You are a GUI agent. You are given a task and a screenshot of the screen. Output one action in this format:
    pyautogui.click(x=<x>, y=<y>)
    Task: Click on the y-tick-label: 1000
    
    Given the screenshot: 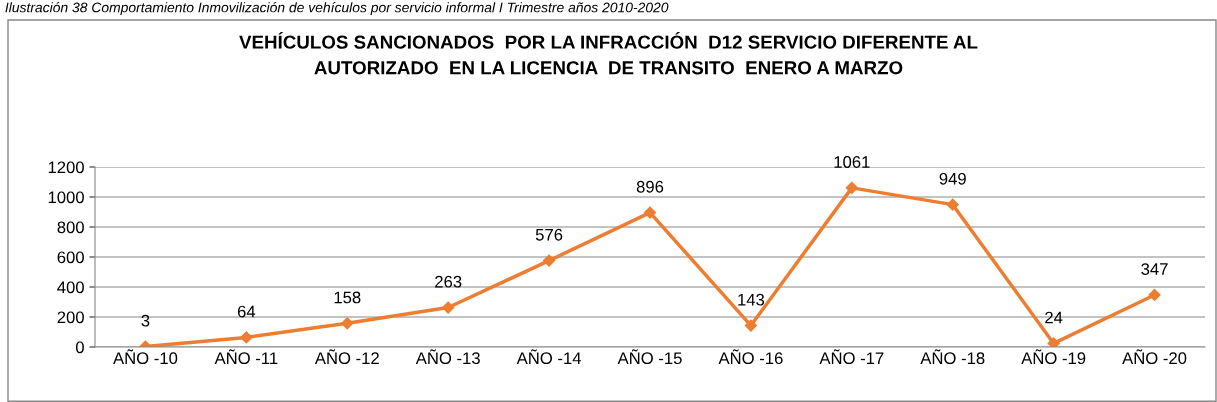 What is the action you would take?
    pyautogui.click(x=66, y=197)
    